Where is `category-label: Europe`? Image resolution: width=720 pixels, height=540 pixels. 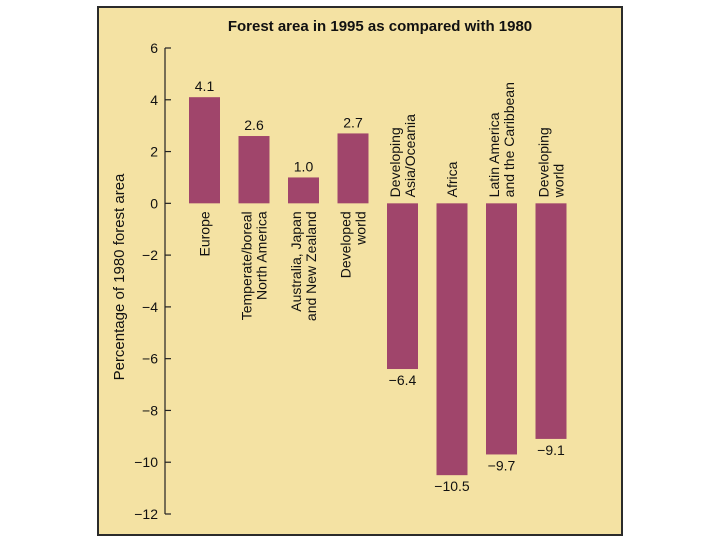
category-label: Europe is located at coordinates (205, 233).